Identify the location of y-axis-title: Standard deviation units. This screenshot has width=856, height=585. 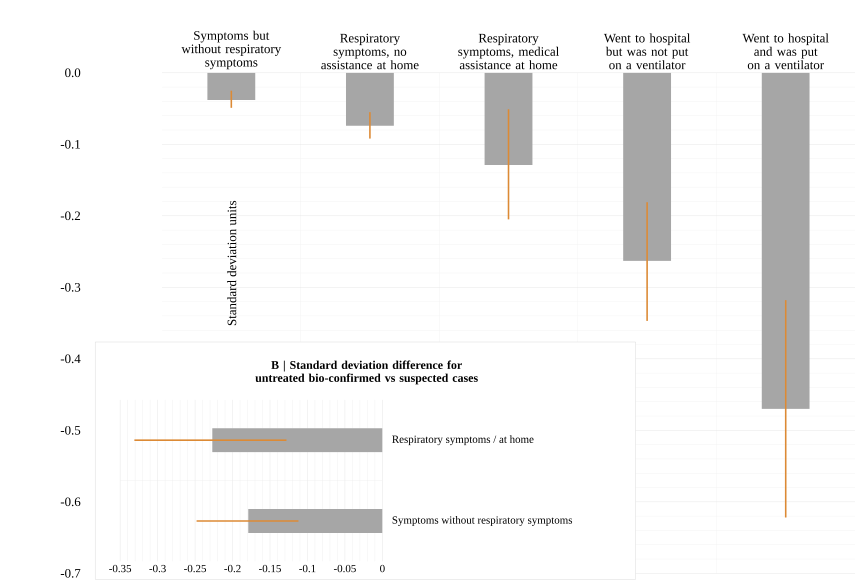
(231, 263).